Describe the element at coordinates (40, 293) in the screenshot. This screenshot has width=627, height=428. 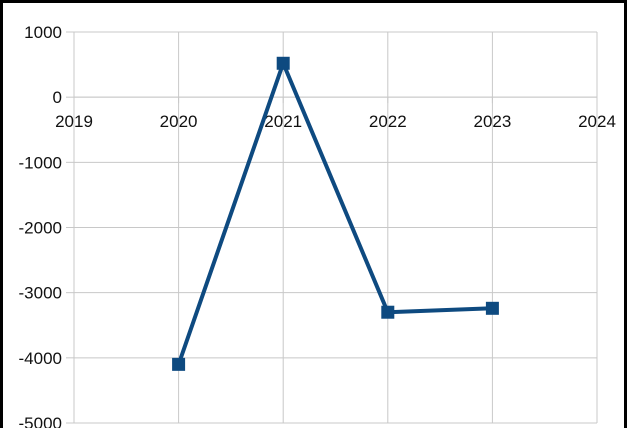
I see `y-tick-label: -3000` at that location.